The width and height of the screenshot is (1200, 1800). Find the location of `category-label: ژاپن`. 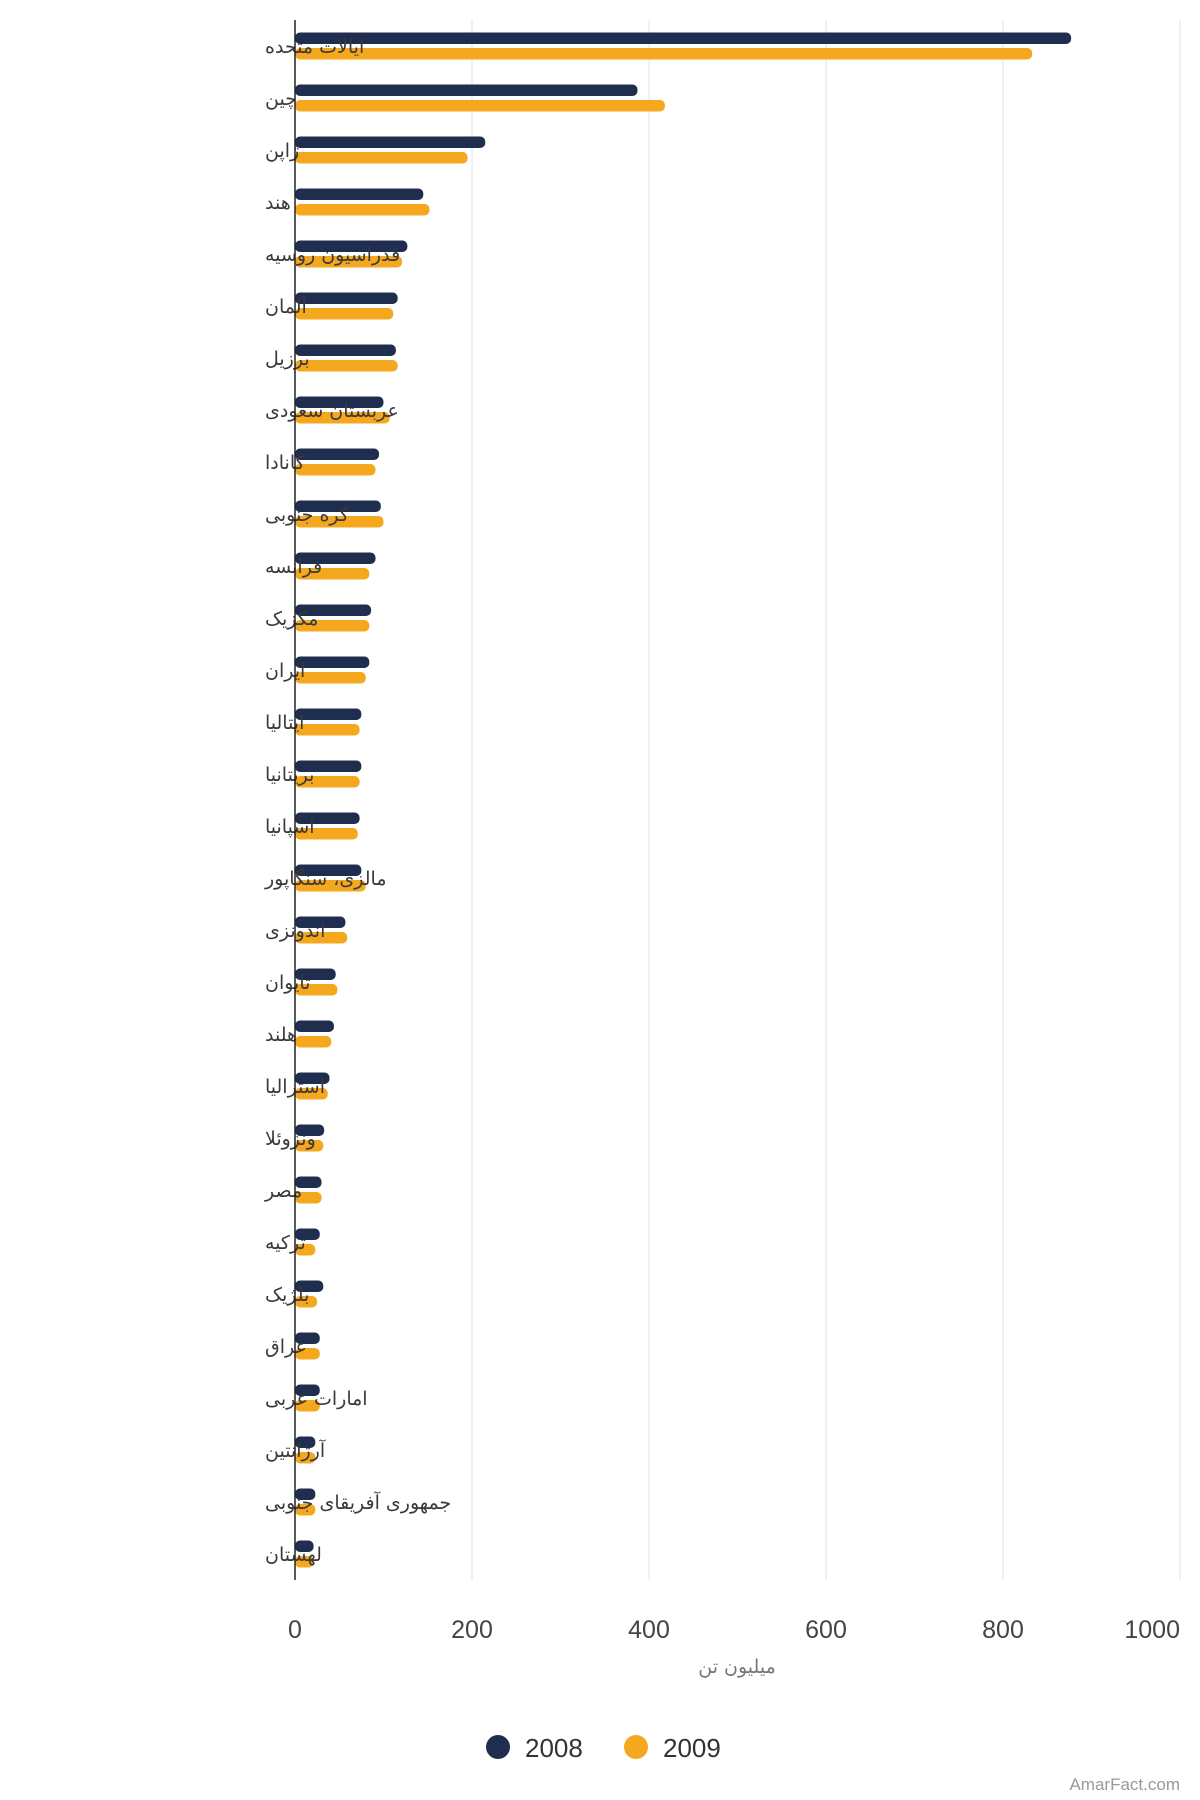

category-label: ژاپن is located at coordinates (282, 151).